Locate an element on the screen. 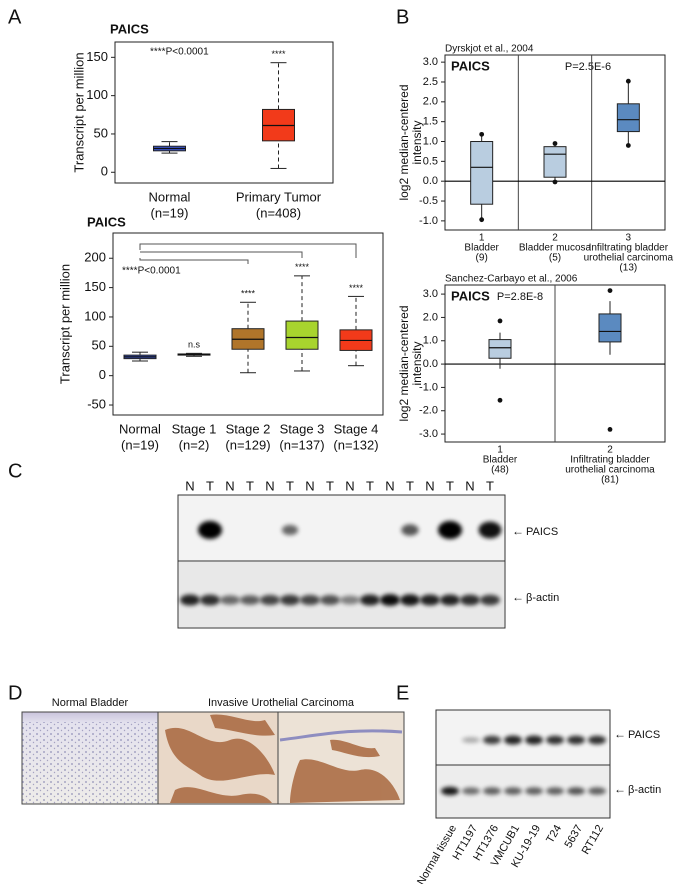 The image size is (700, 884). x-tick-label: Stage 1 is located at coordinates (194, 428).